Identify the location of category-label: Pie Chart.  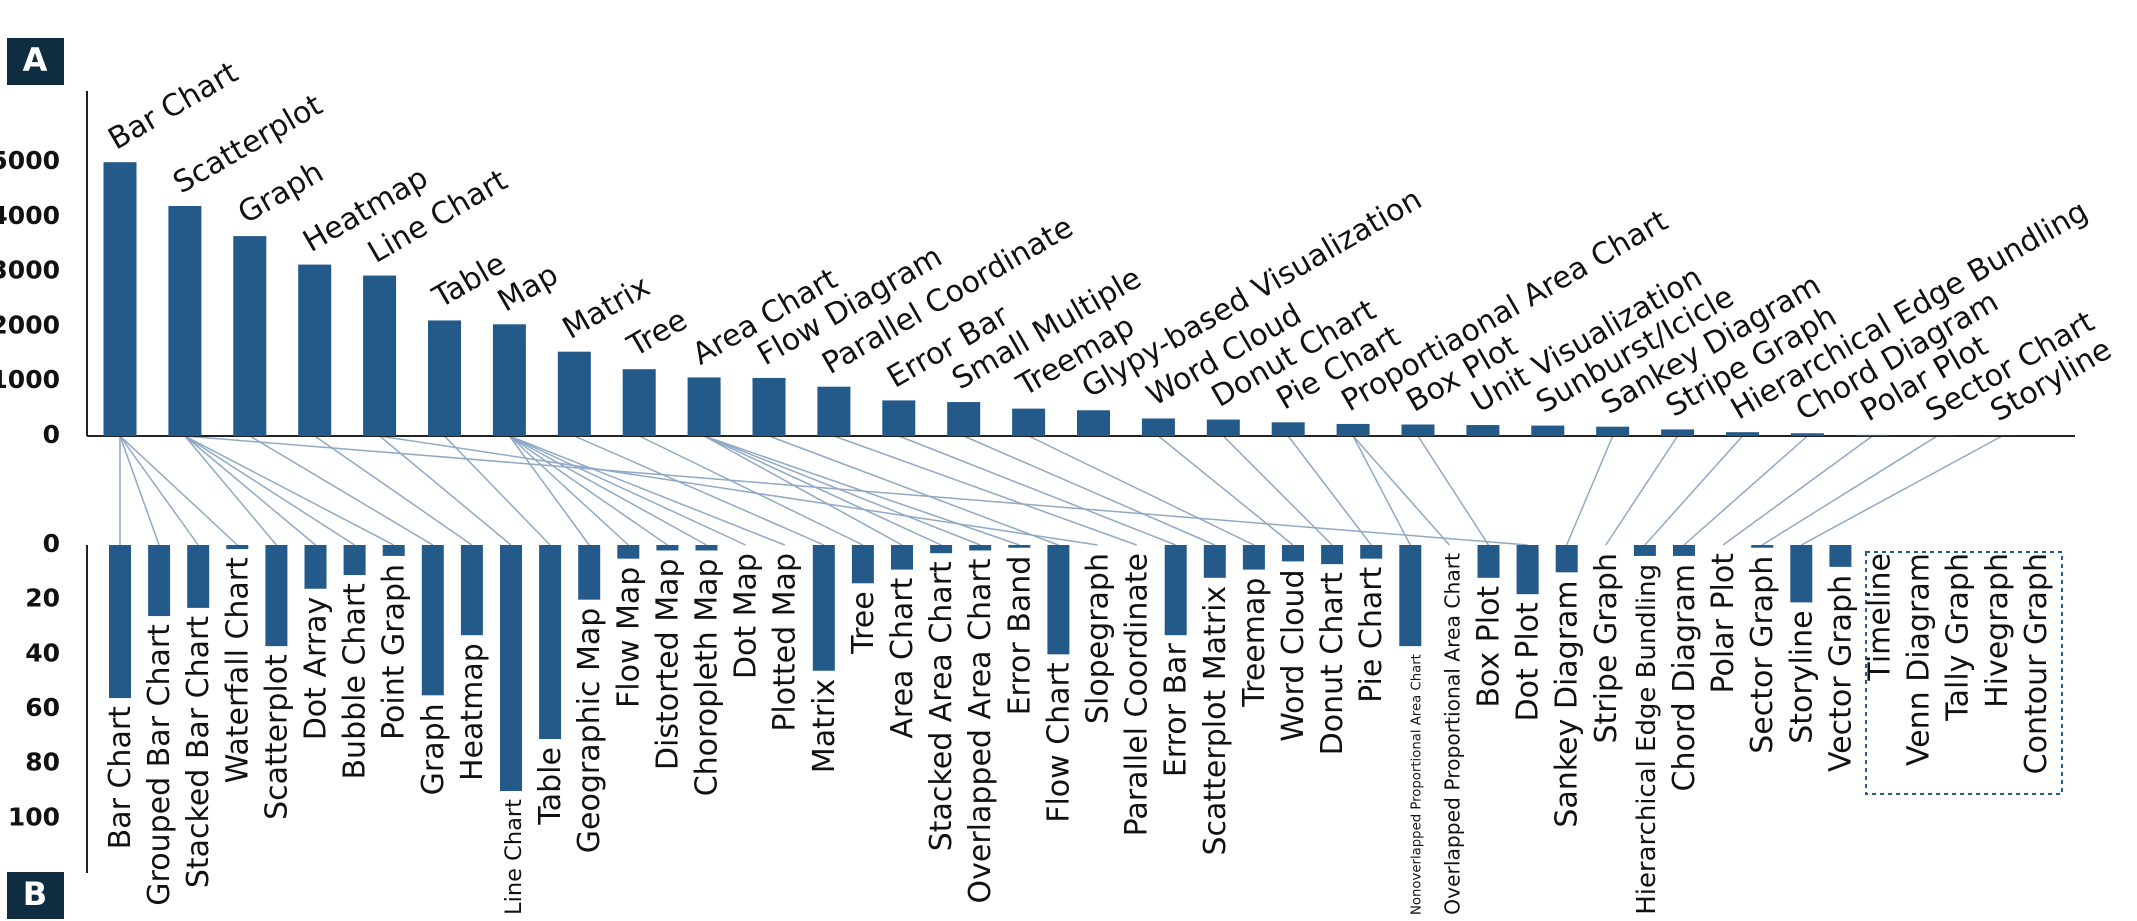
(1371, 634).